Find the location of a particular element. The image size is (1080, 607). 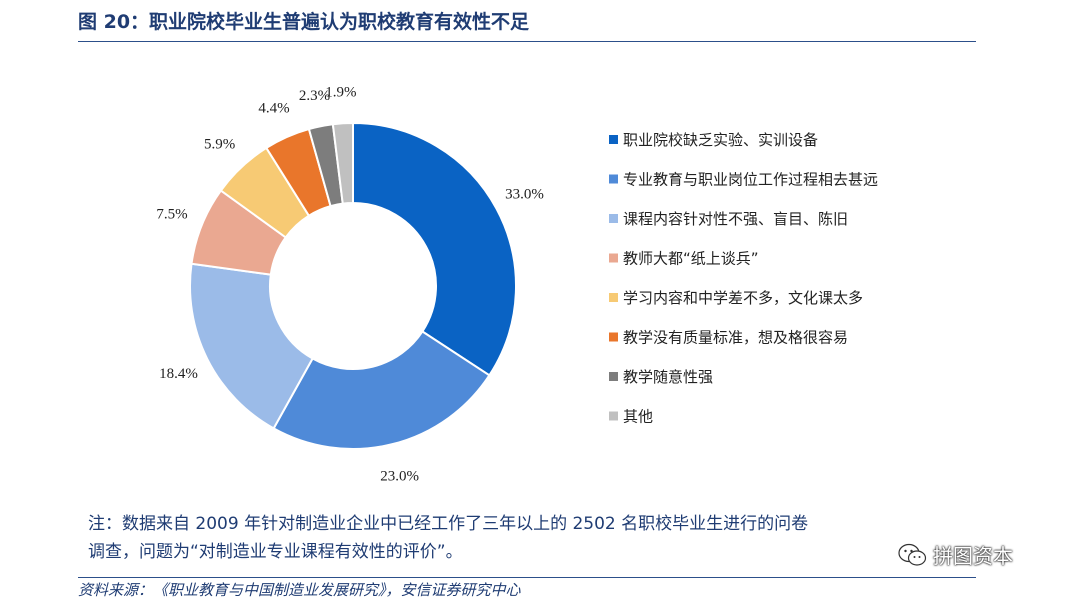

legend-label-8: 其他 is located at coordinates (638, 417).